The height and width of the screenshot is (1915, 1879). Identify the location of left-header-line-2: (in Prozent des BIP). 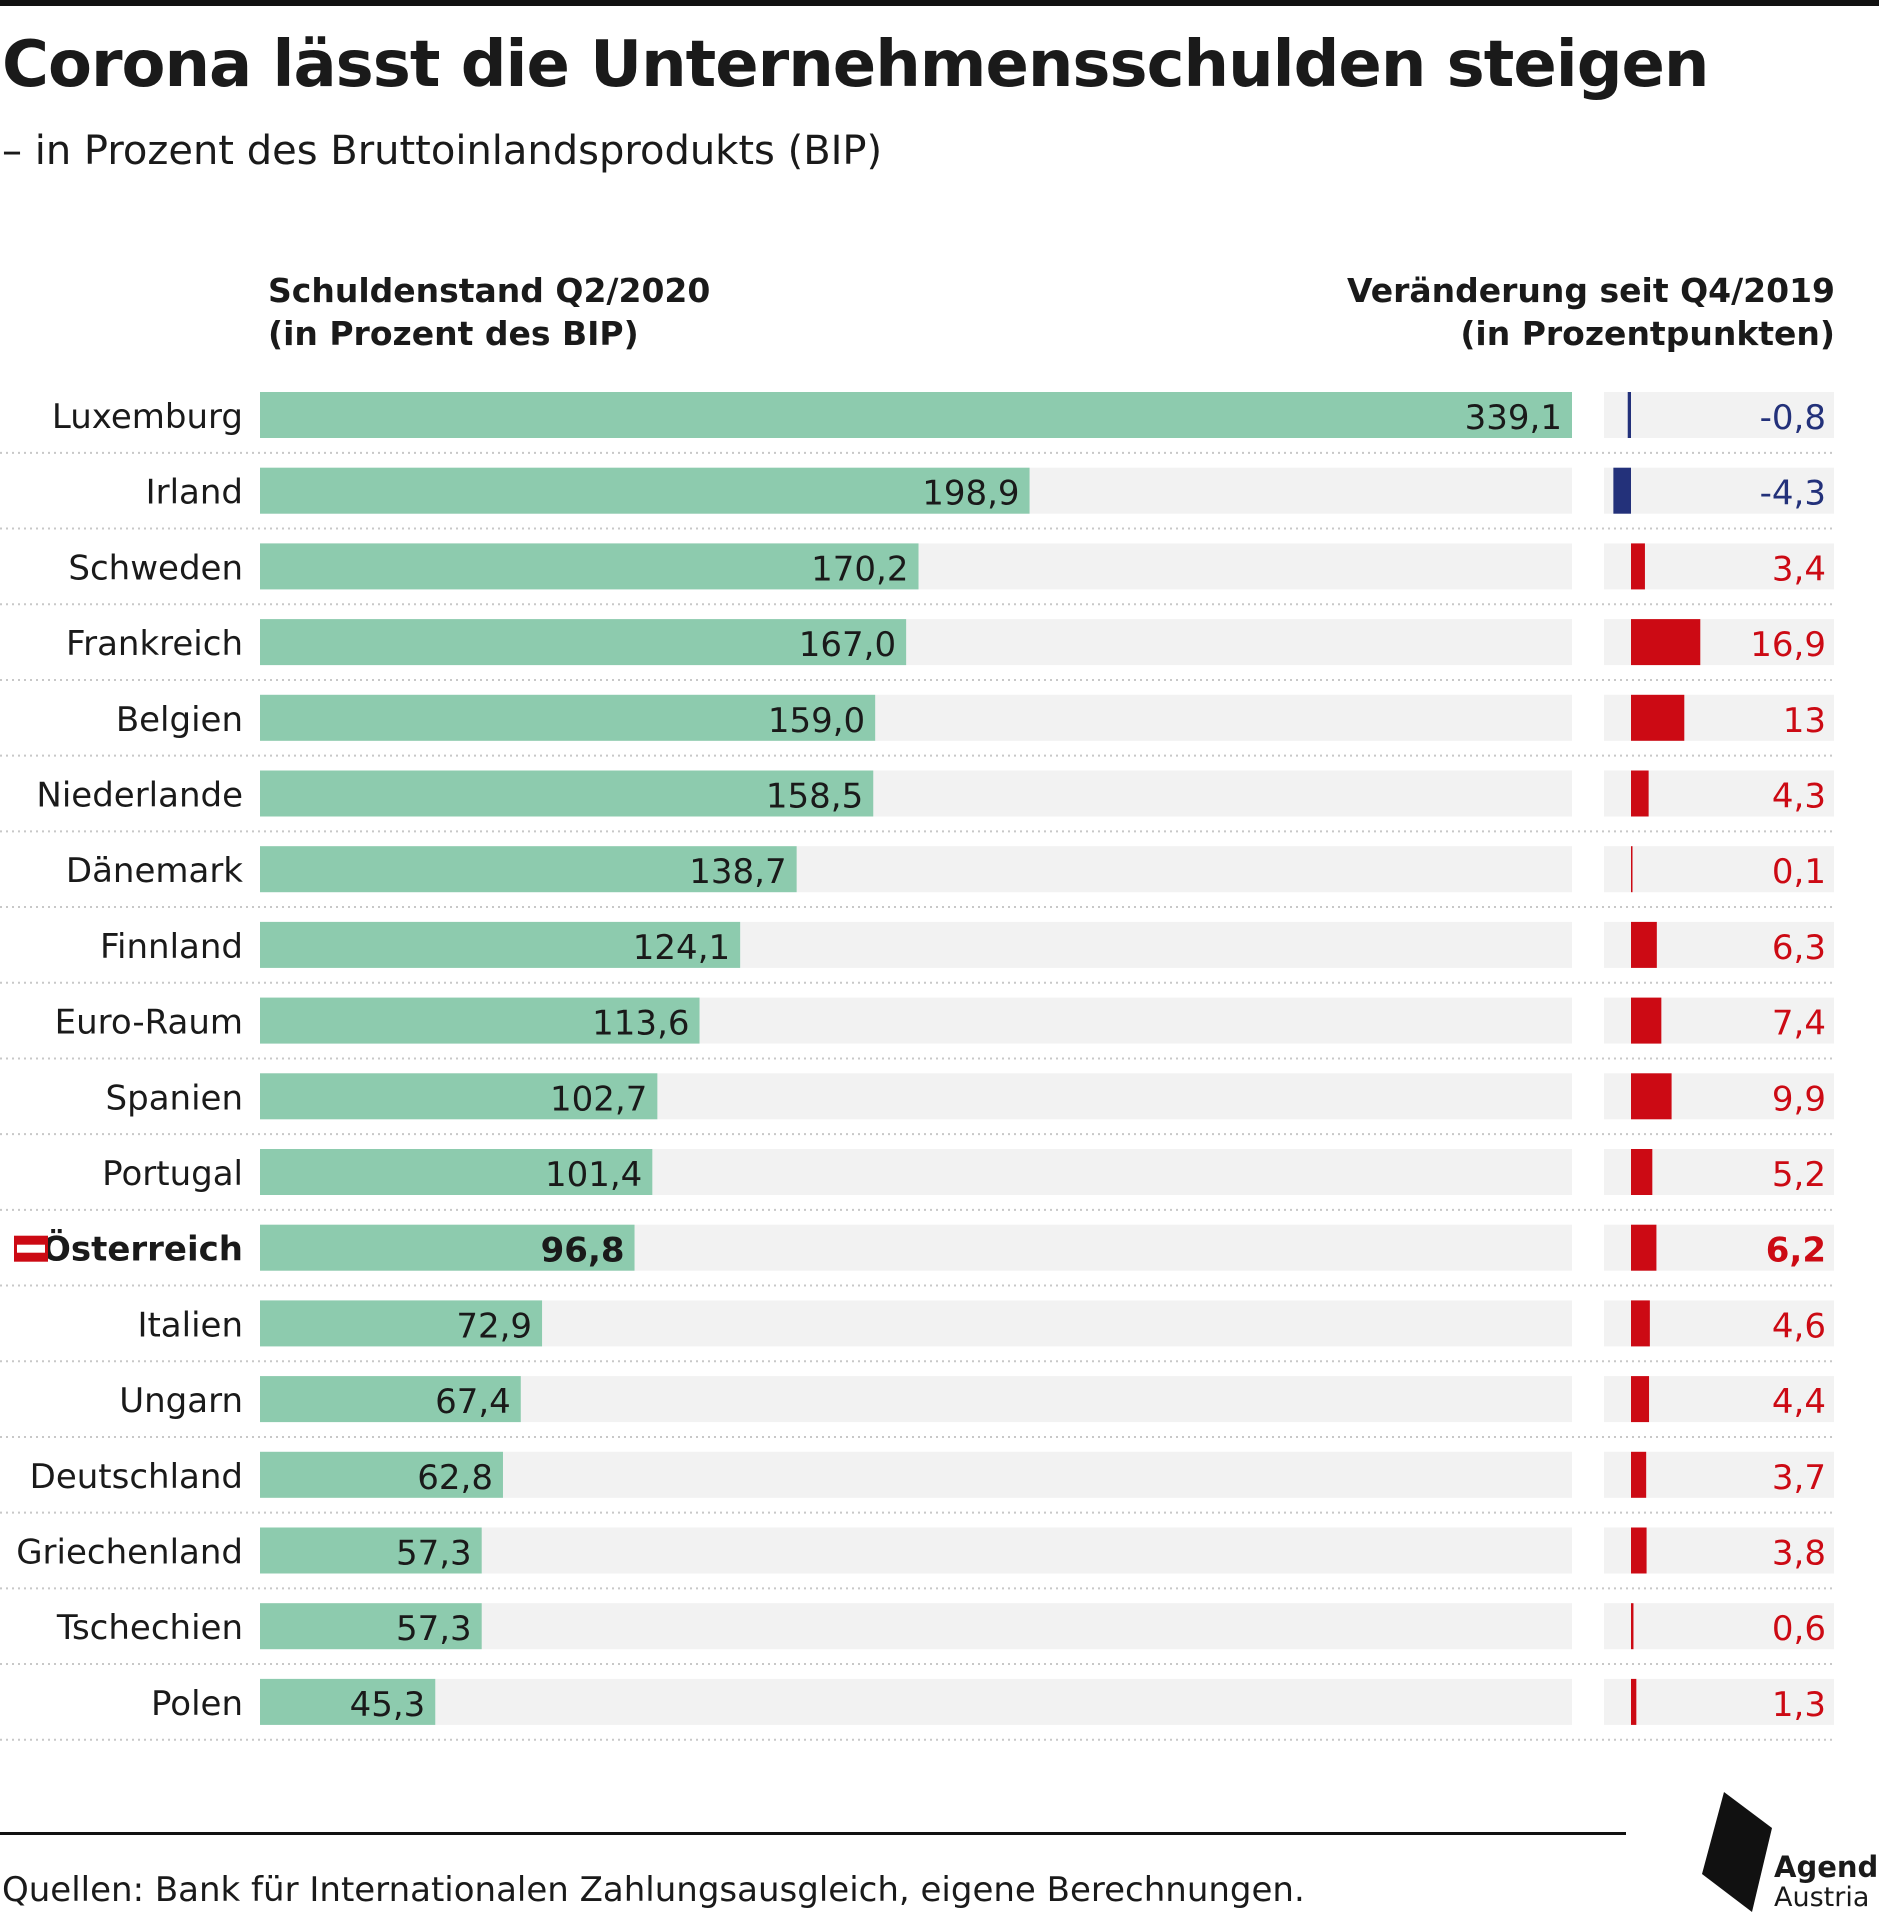
(453, 333).